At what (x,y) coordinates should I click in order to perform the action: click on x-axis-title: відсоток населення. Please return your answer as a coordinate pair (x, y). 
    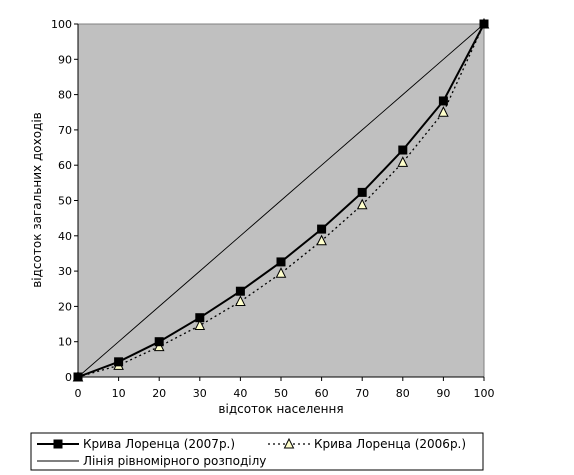
    Looking at the image, I should click on (280, 409).